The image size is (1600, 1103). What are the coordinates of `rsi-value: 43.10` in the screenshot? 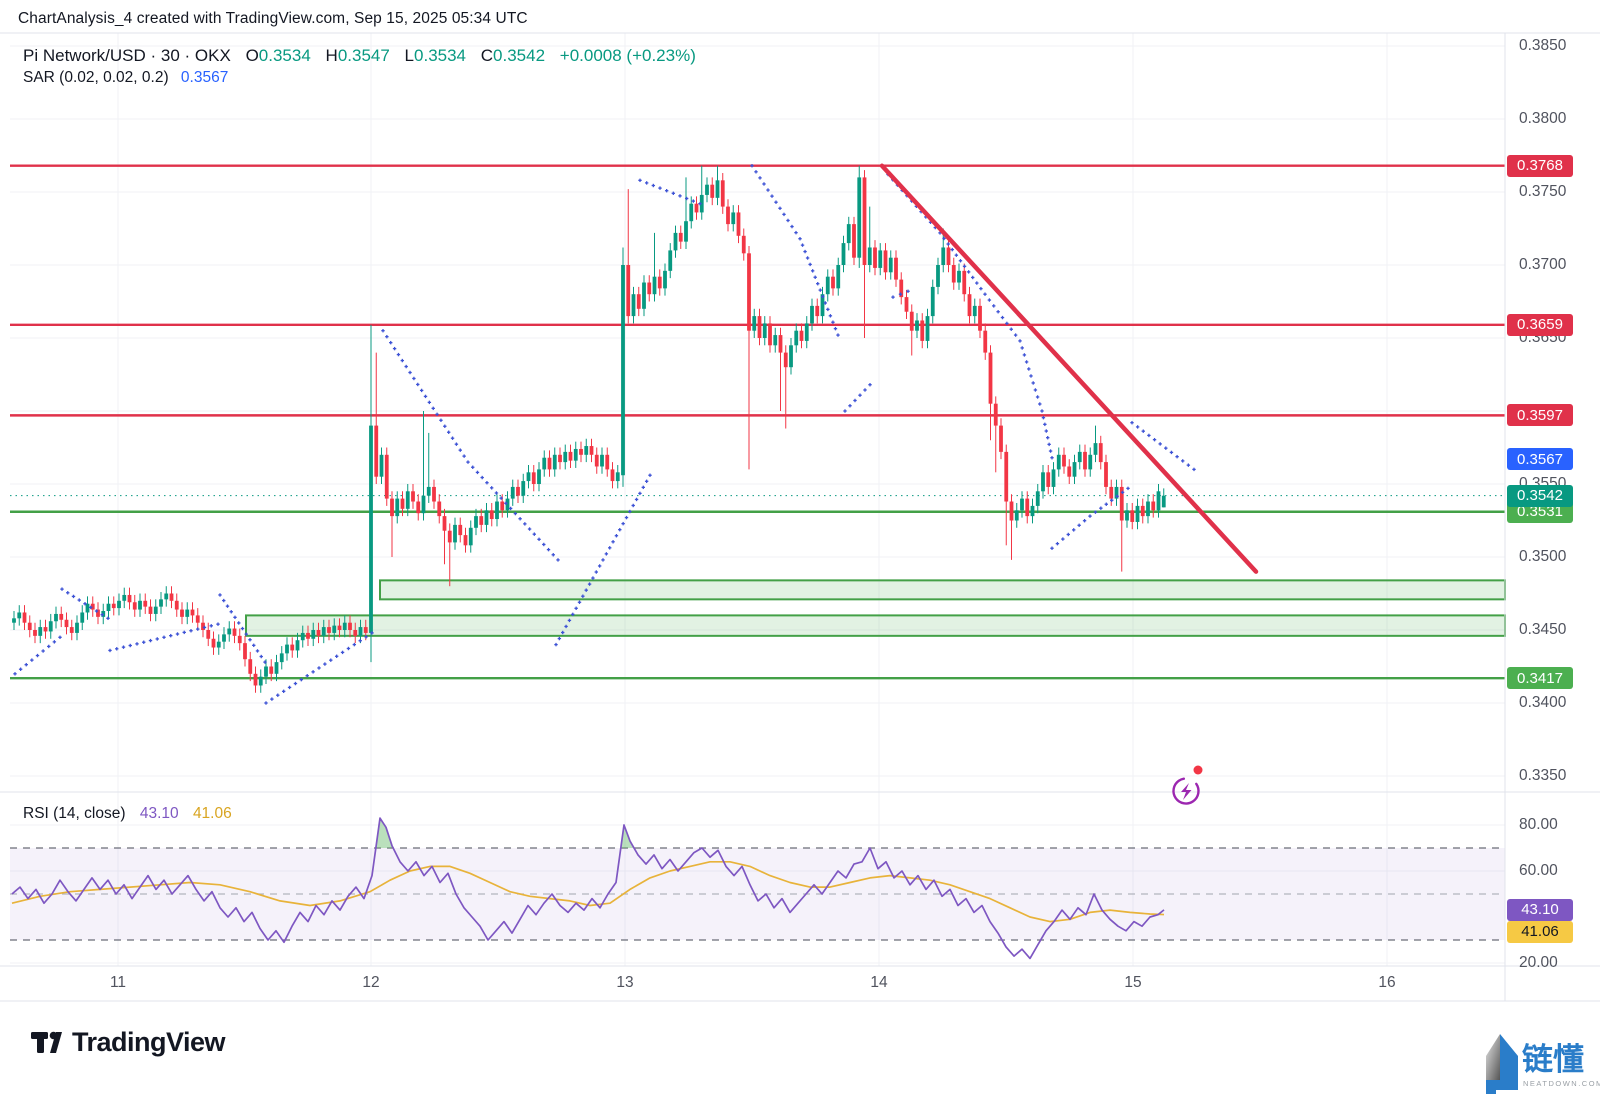 It's located at (159, 813).